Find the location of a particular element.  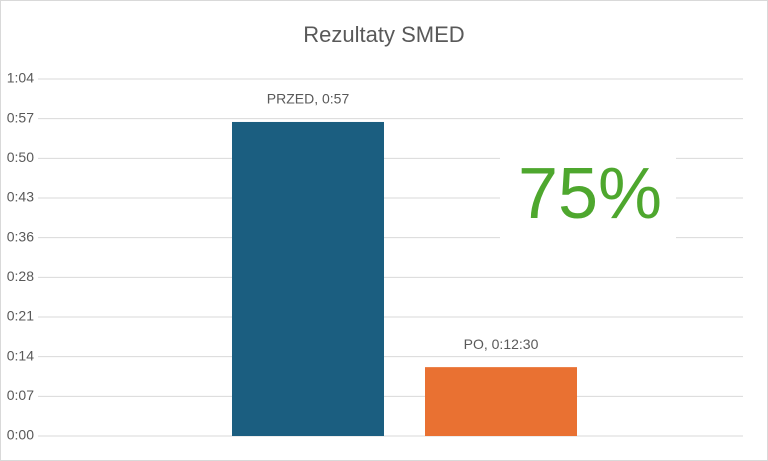

annotation-box is located at coordinates (588, 195).